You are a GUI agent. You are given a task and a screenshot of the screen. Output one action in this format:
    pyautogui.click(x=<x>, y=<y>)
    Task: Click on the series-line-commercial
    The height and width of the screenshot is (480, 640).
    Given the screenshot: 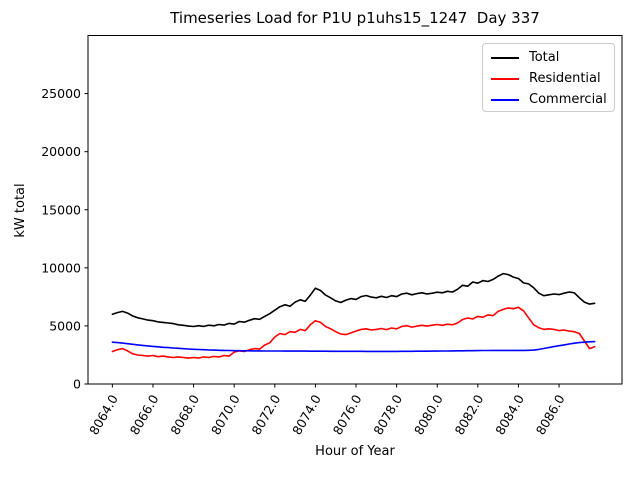 What is the action you would take?
    pyautogui.click(x=353, y=346)
    